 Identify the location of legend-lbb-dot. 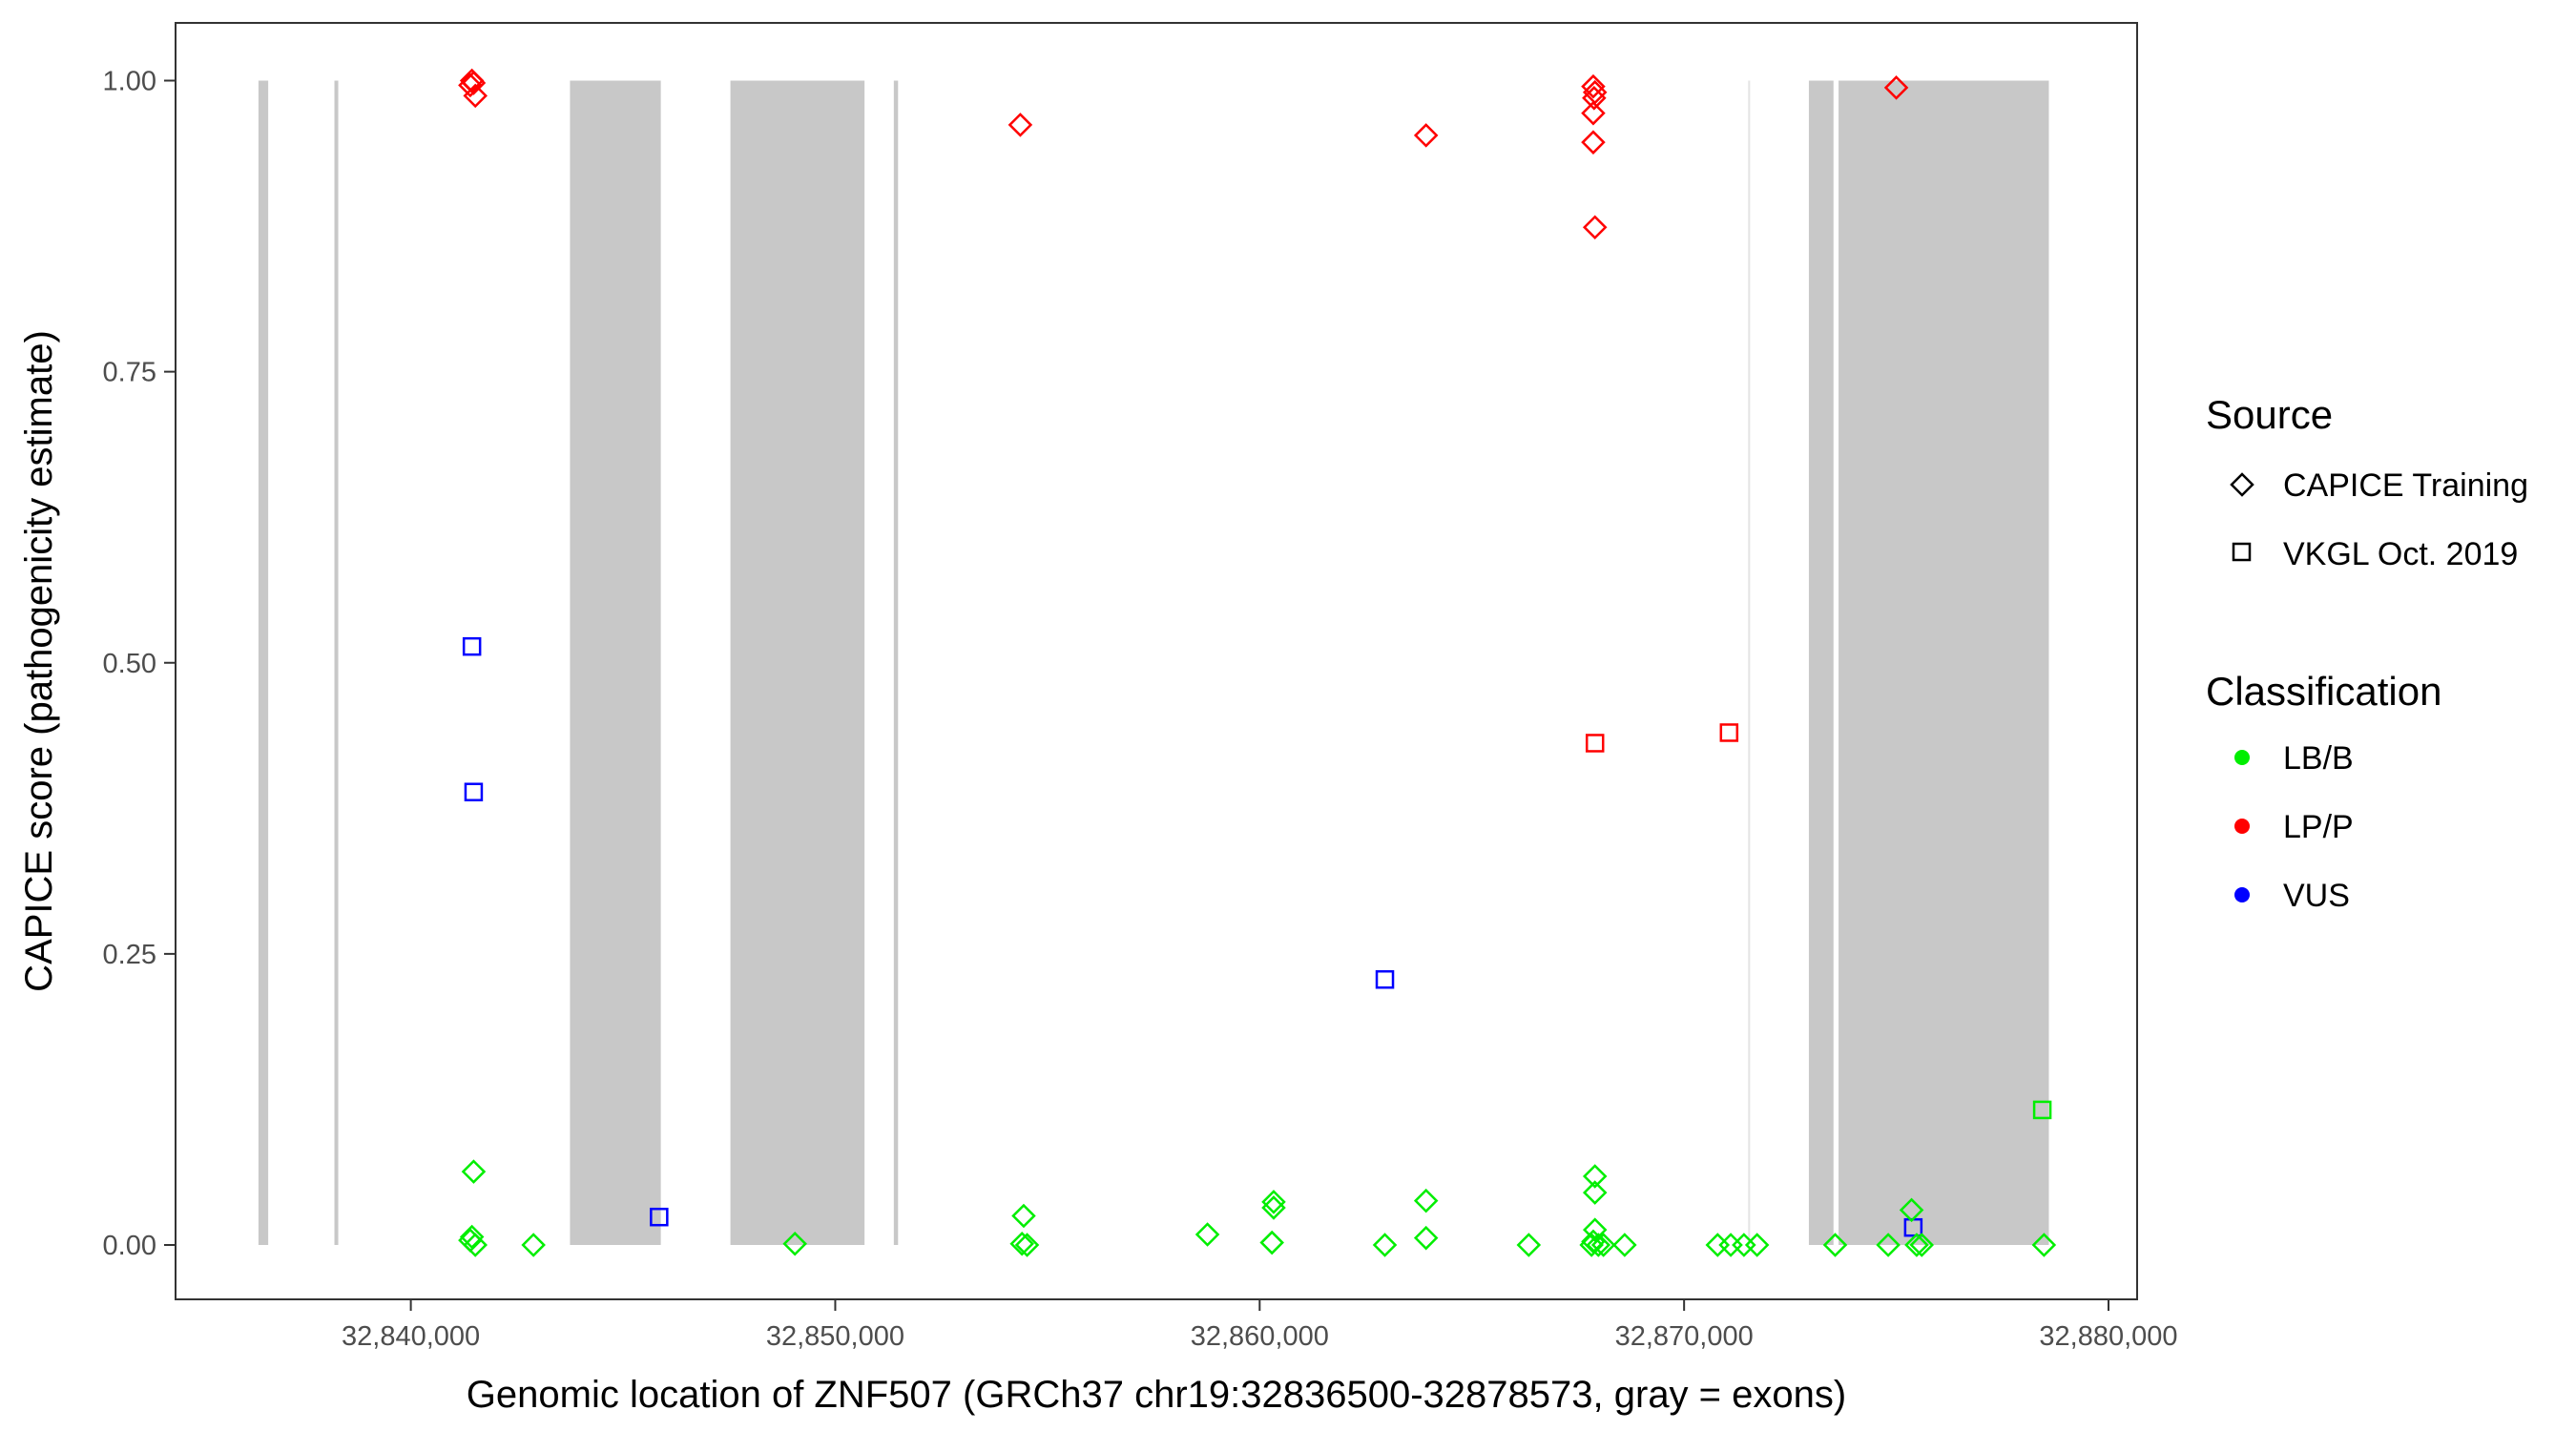
(2242, 757).